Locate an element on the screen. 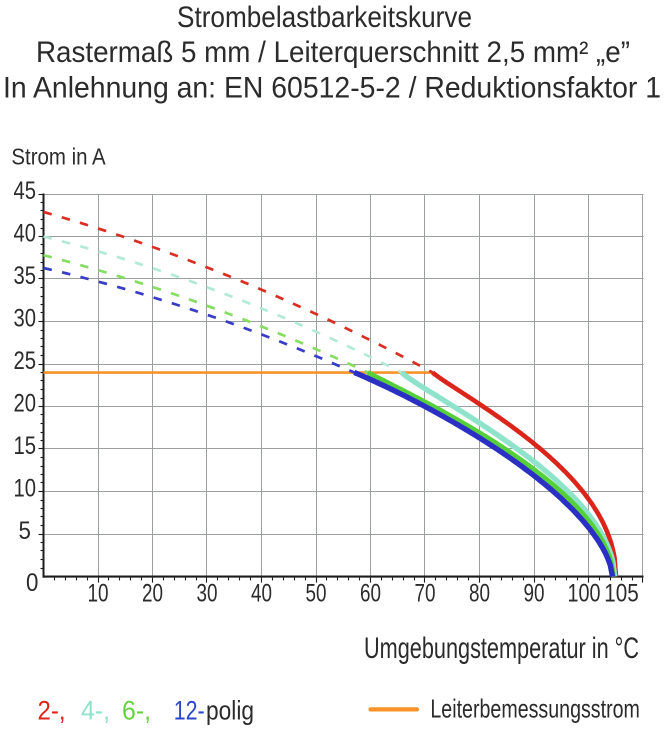 Image resolution: width=664 pixels, height=748 pixels. svg-text: 25 is located at coordinates (24, 361).